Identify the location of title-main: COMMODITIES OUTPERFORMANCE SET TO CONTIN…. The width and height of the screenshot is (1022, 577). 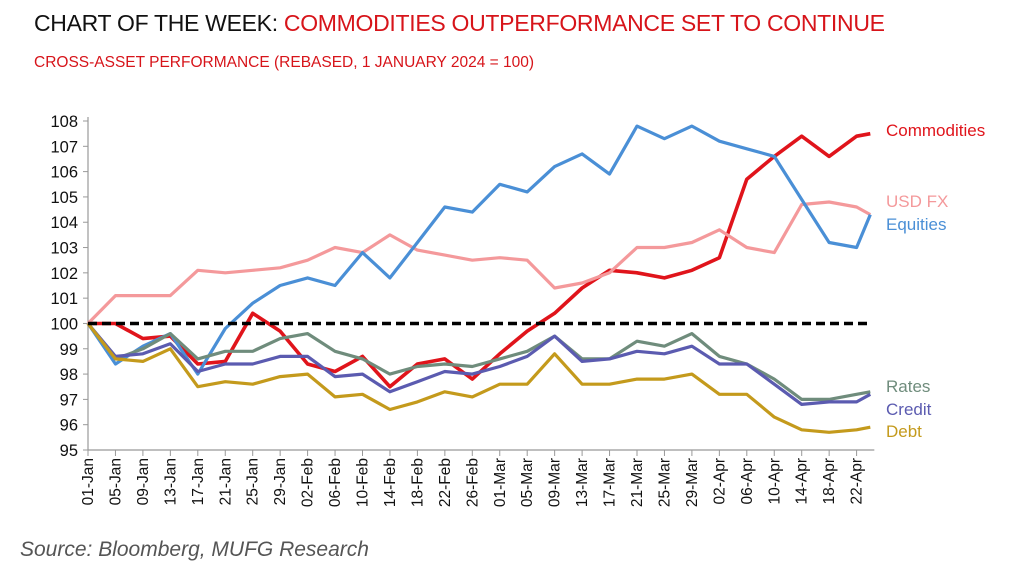
(584, 23).